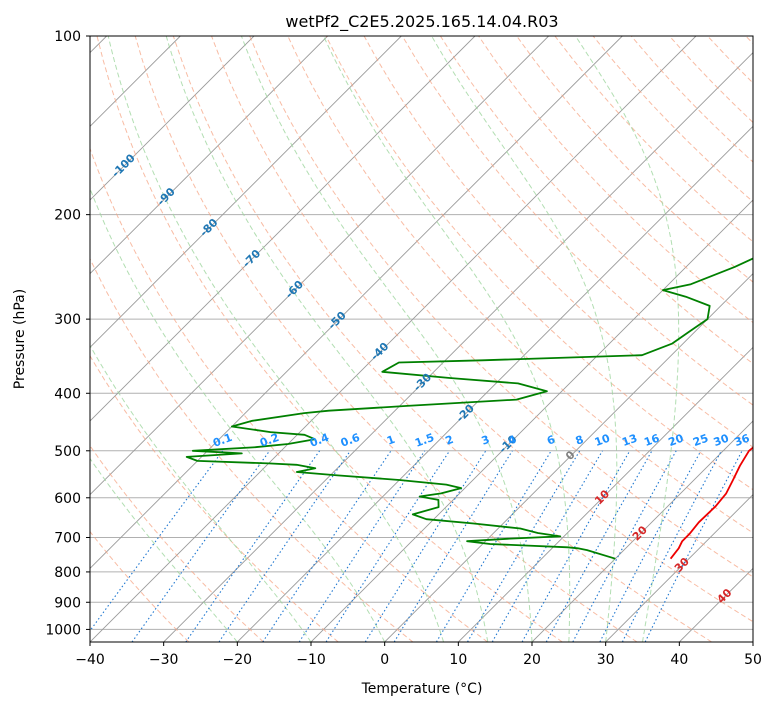 This screenshot has width=775, height=708. What do you see at coordinates (67, 333) in the screenshot?
I see `y-axis: 100 200 300 400 500 600 700 800 900 1000` at bounding box center [67, 333].